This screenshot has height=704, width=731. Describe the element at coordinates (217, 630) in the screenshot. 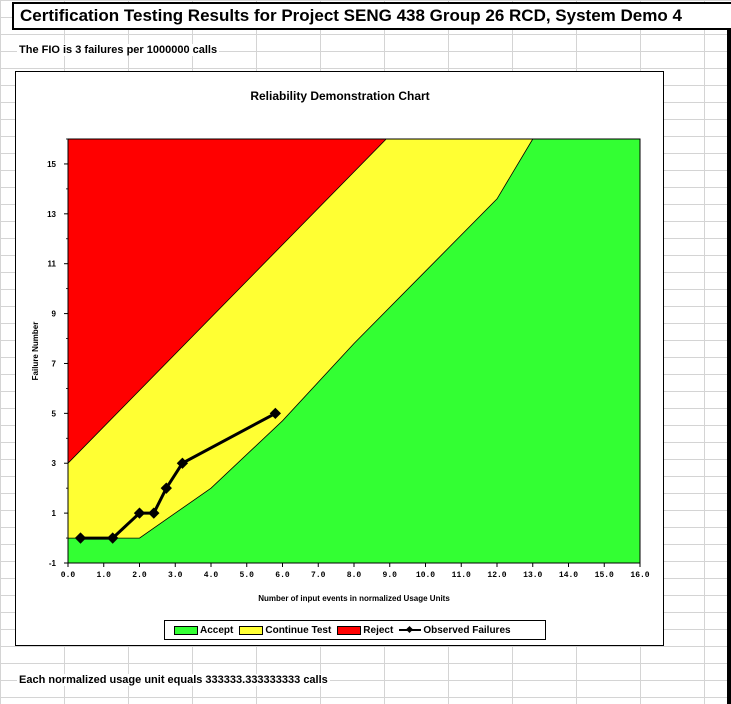

I see `legend-label-accept: Accept` at that location.